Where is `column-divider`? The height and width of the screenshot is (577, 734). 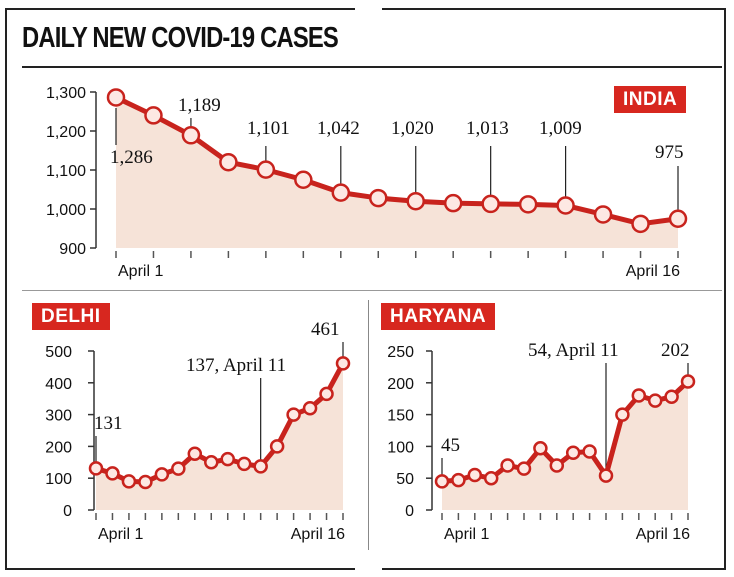
column-divider is located at coordinates (368, 425).